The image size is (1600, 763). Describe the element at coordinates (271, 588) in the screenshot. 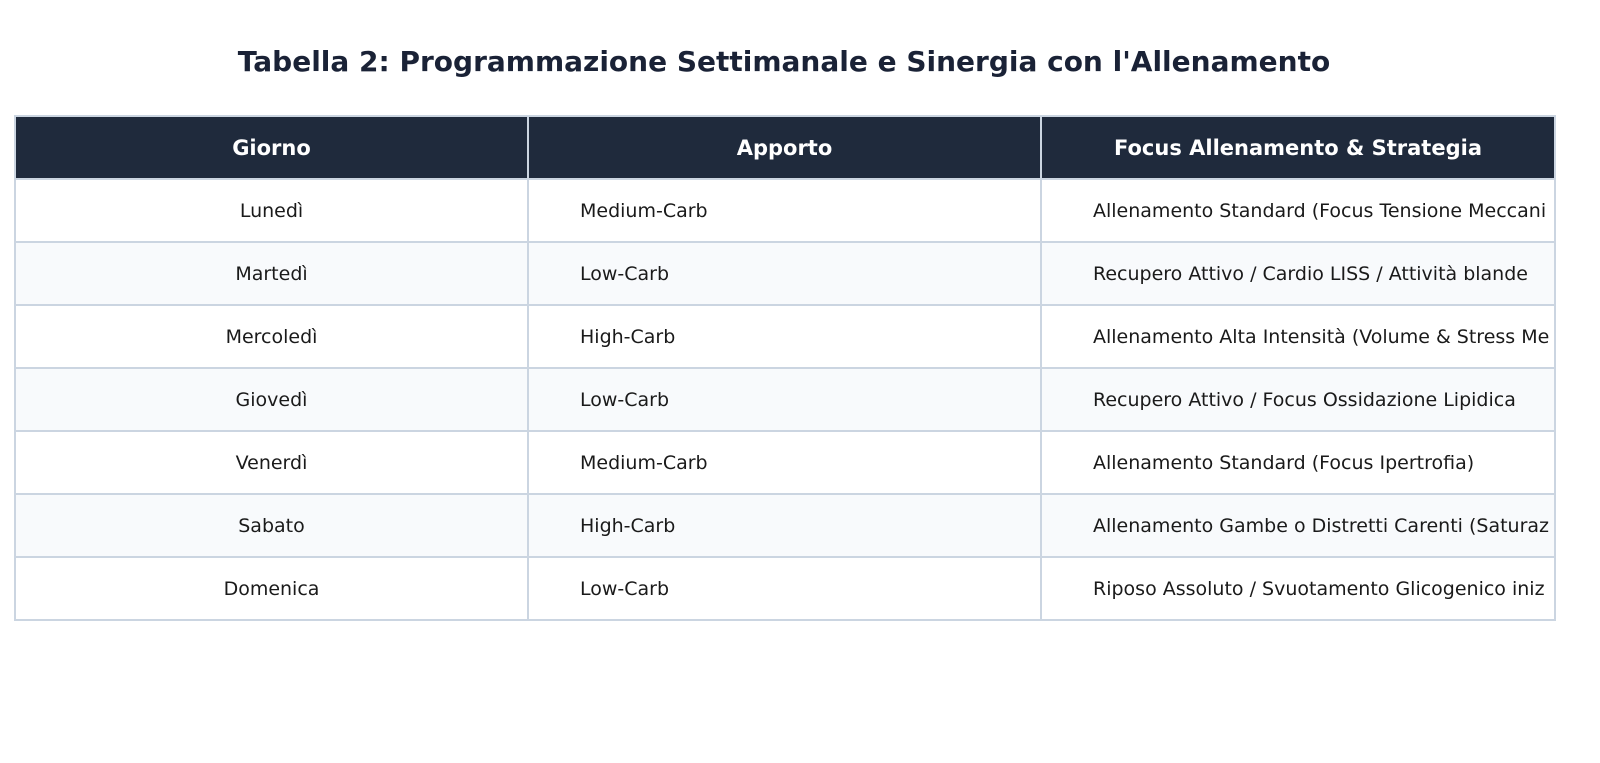

I see `table-cell: Domenica` at that location.